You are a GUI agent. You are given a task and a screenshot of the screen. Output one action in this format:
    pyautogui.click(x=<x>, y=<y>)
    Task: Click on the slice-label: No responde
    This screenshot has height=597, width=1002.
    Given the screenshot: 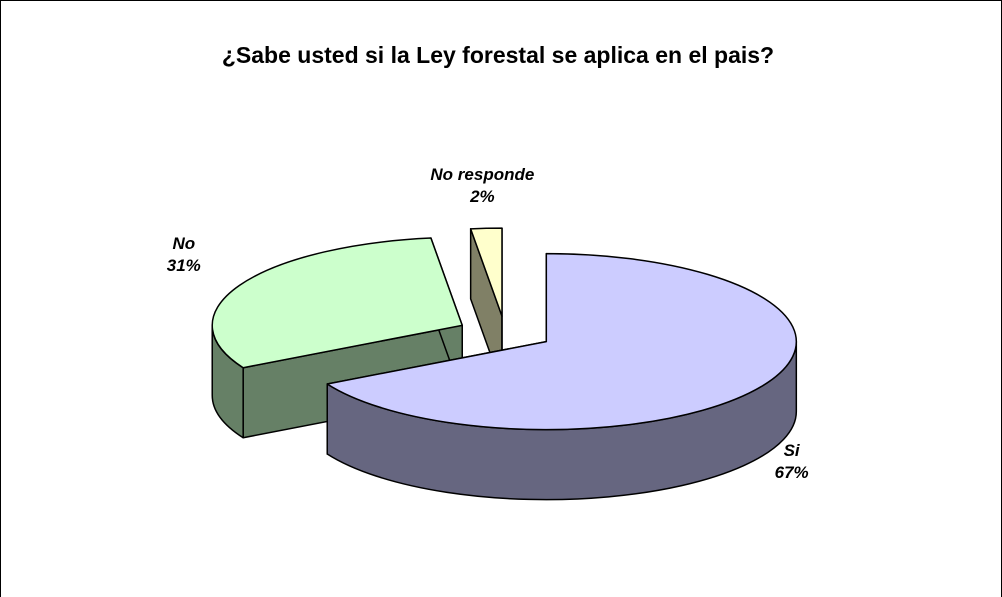 What is the action you would take?
    pyautogui.click(x=482, y=174)
    